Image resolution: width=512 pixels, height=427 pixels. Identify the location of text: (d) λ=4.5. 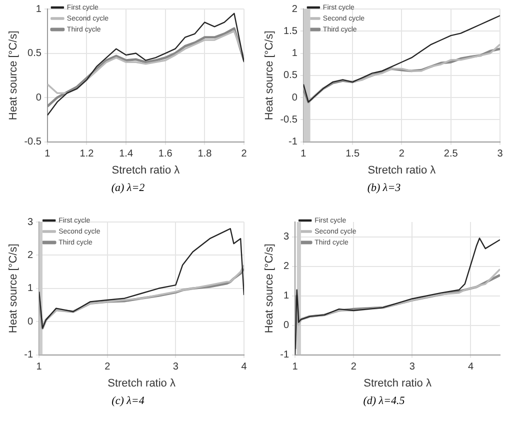
(384, 401).